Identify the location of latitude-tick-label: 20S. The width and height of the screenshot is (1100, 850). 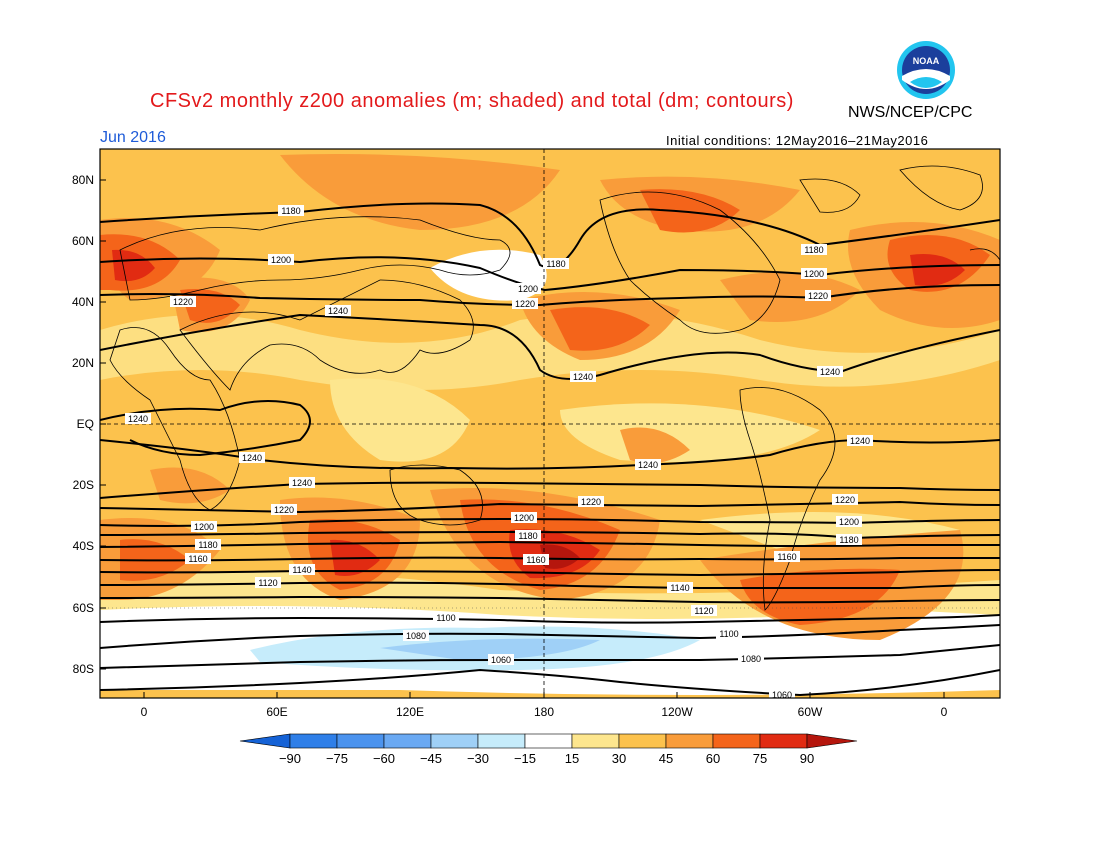
(83, 485).